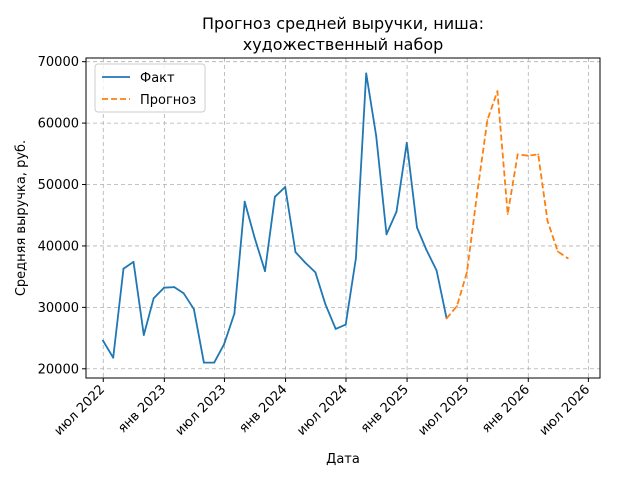 This screenshot has height=485, width=640. Describe the element at coordinates (168, 100) in the screenshot. I see `legend-label-forecast: Прогноз` at that location.